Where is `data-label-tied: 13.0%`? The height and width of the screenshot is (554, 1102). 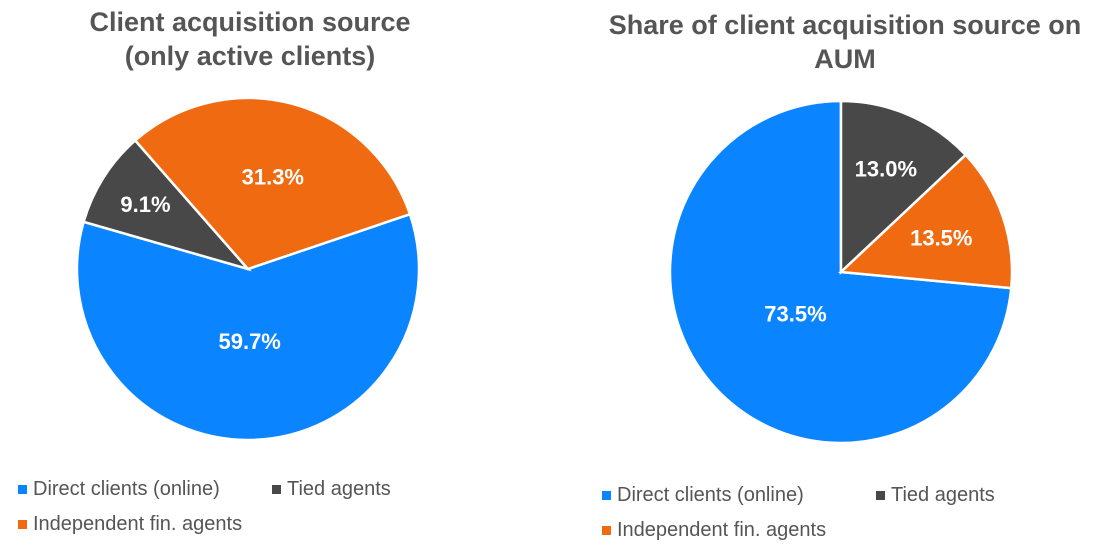 data-label-tied: 13.0% is located at coordinates (886, 168).